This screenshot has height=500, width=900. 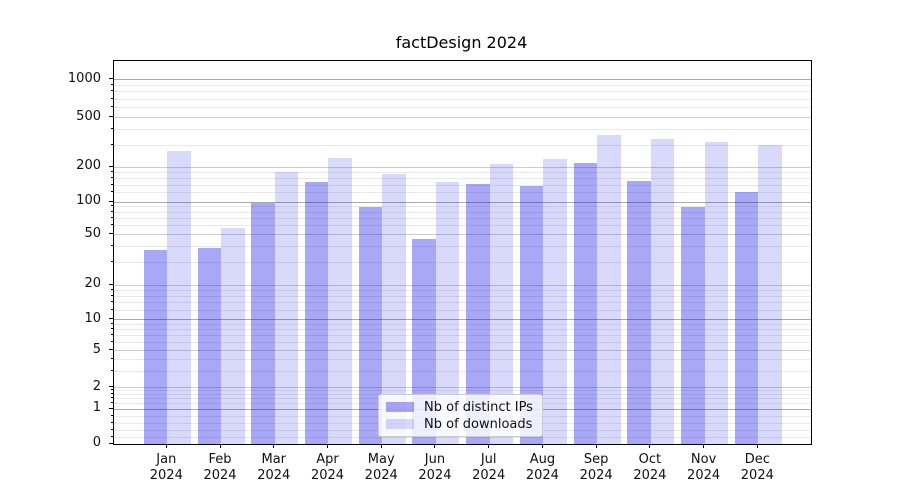 I want to click on x-tick-label-jun: Jun 2024, so click(x=435, y=468).